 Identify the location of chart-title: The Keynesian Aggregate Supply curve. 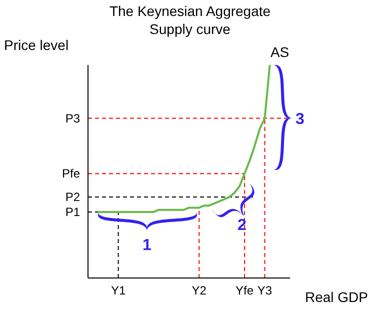
(190, 20).